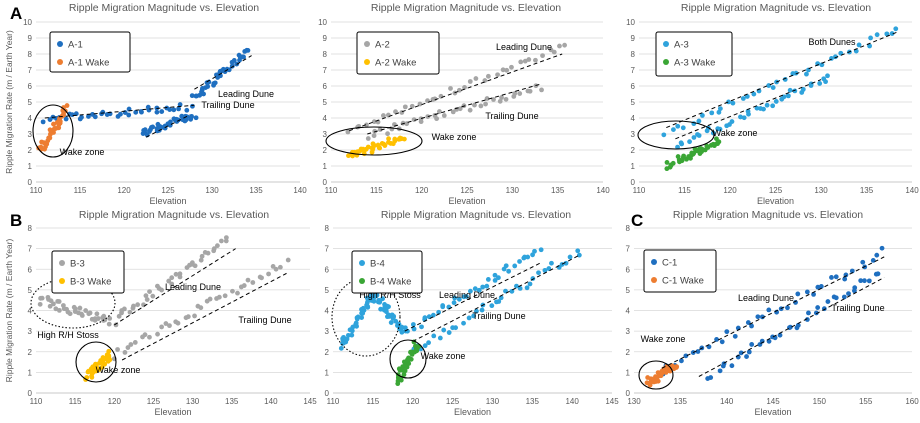 The height and width of the screenshot is (423, 920). I want to click on x-tick-label: 145, so click(773, 401).